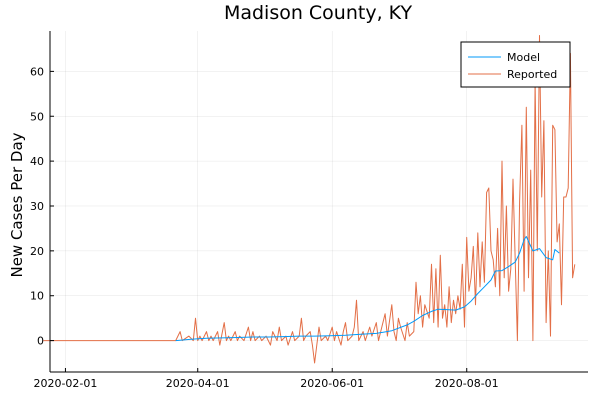 Image resolution: width=600 pixels, height=400 pixels. I want to click on y-tick-label: 30, so click(37, 206).